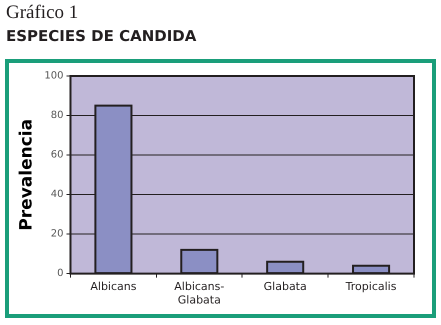 The image size is (441, 325). Describe the element at coordinates (113, 287) in the screenshot. I see `x-tick-label: Albicans` at that location.